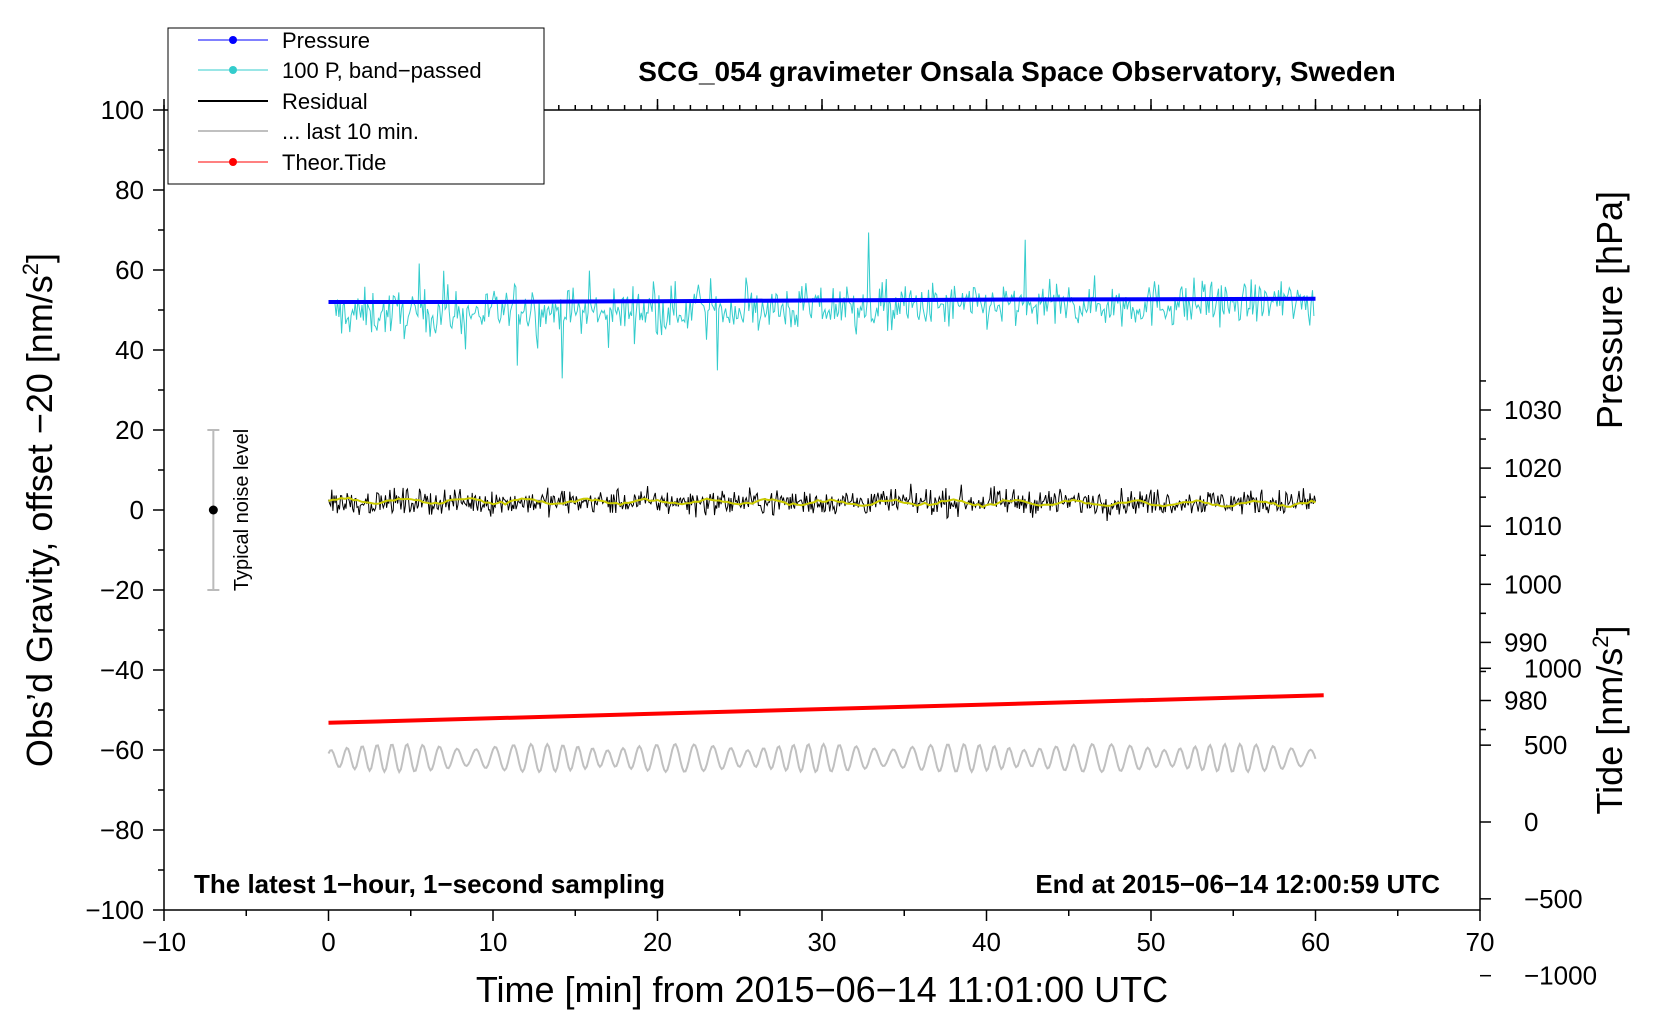 The height and width of the screenshot is (1020, 1660). Describe the element at coordinates (826, 709) in the screenshot. I see `series-theoretical-tide` at that location.